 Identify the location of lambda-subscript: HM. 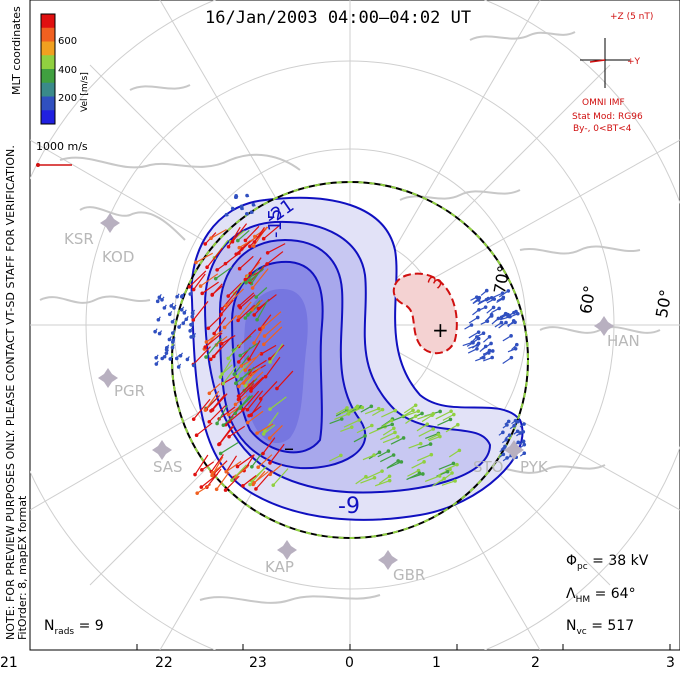
(583, 599).